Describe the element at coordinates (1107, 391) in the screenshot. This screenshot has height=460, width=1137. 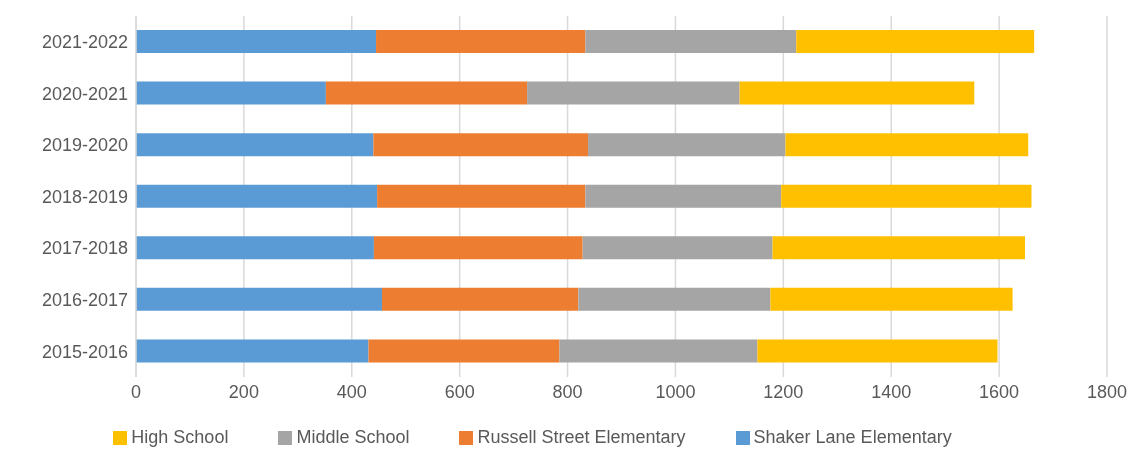
I see `x-tick-label: 1800` at that location.